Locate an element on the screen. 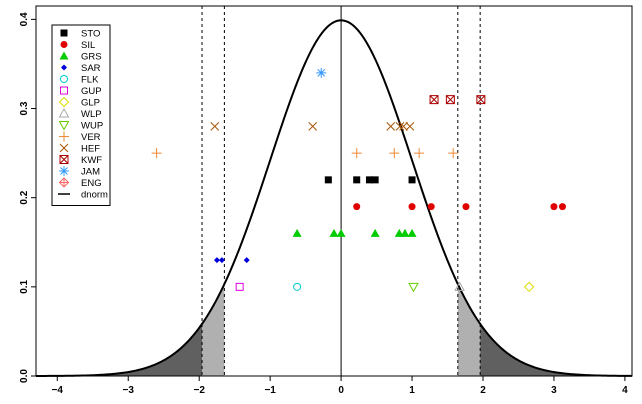 This screenshot has height=404, width=642. legend-label-dnorm: dnorm is located at coordinates (94, 195).